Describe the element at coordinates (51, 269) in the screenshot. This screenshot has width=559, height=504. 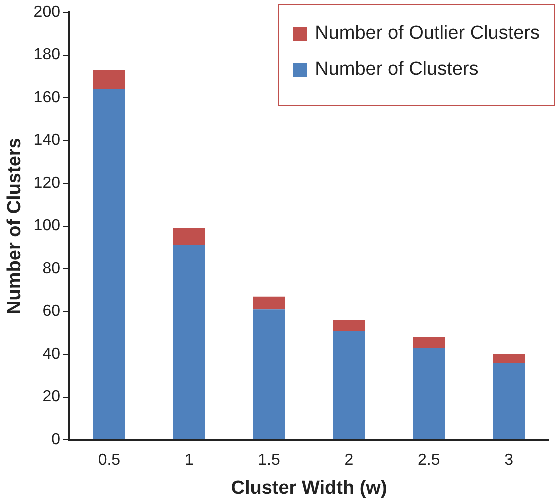
I see `y-tick-label: 80` at that location.